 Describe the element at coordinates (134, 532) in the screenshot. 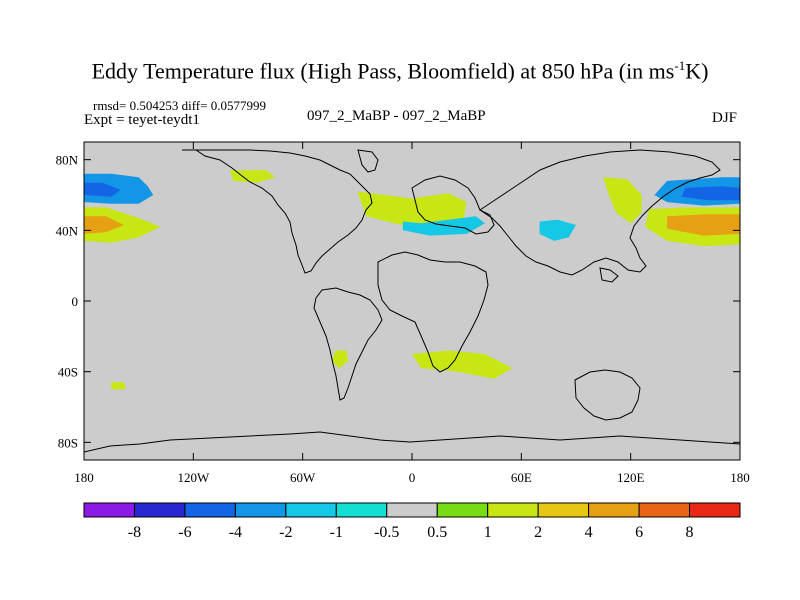

I see `colorbar-label: -8` at that location.